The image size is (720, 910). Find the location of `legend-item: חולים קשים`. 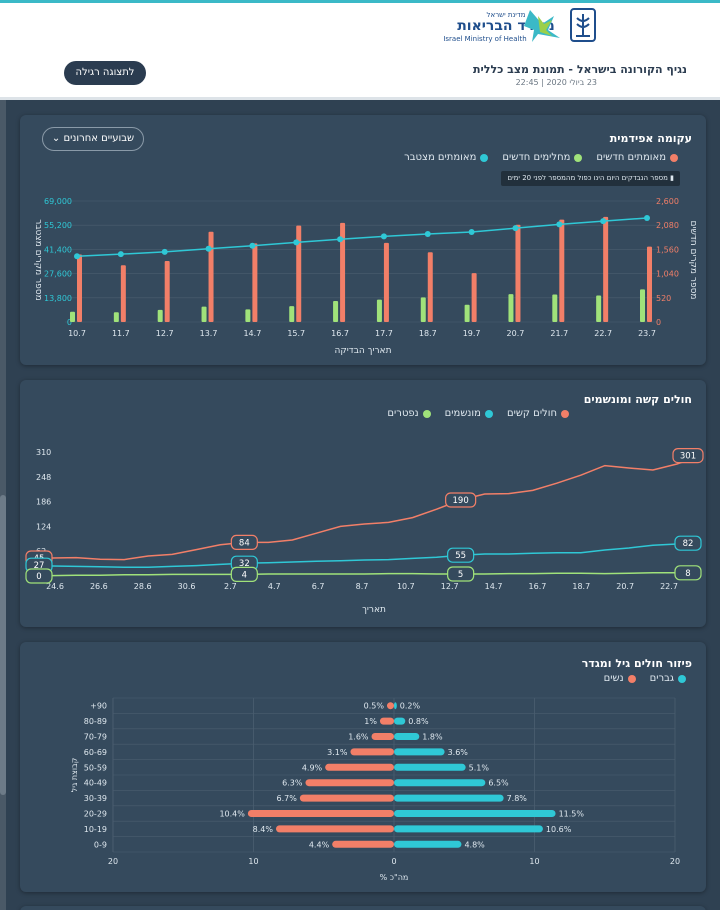

legend-item: חולים קשים is located at coordinates (538, 413).